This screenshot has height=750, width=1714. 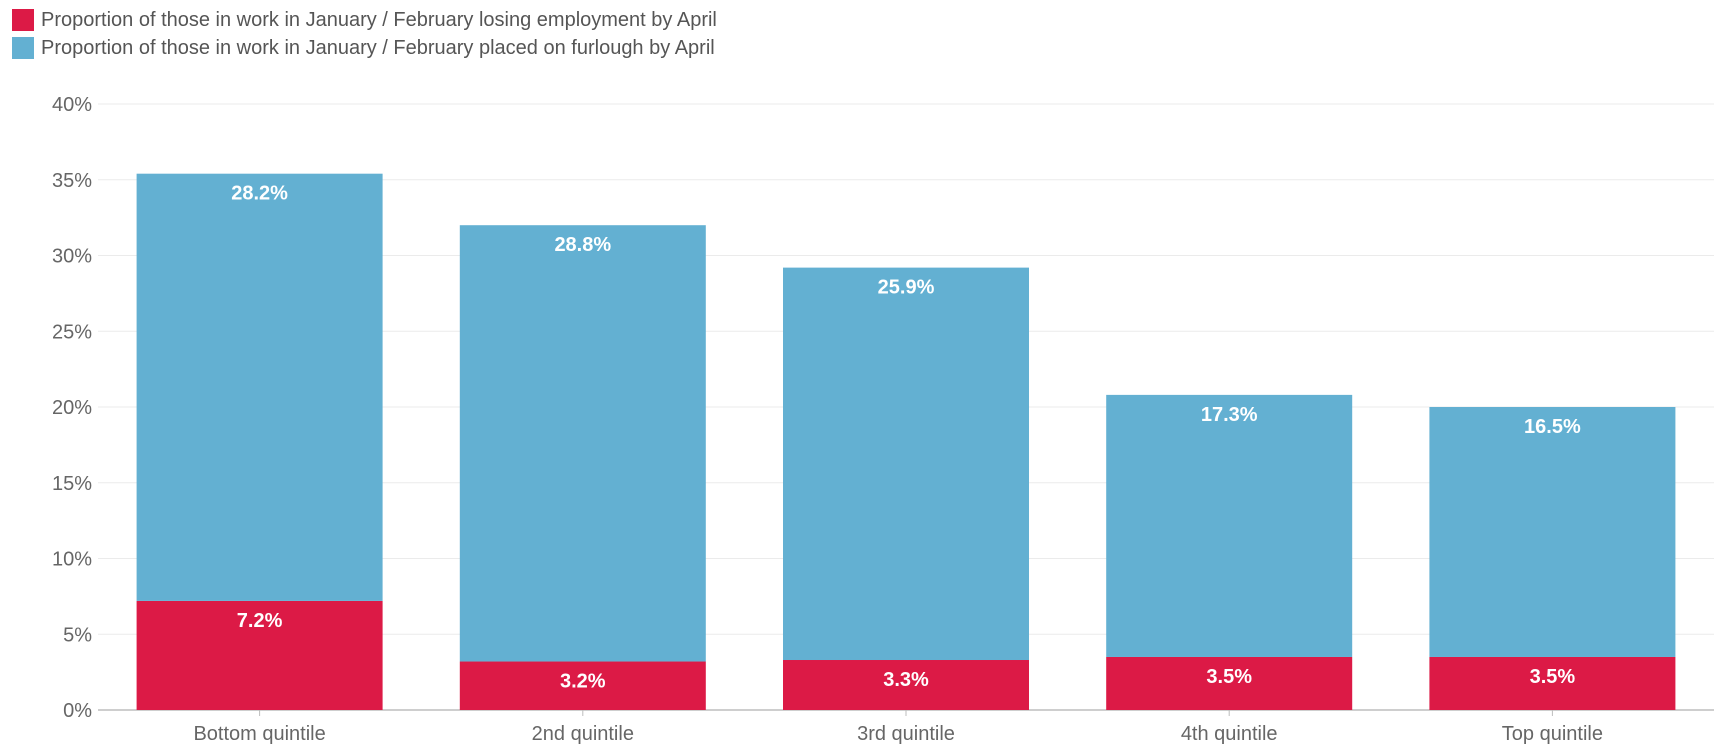 I want to click on x-tick-label: Bottom quintile, so click(x=259, y=734).